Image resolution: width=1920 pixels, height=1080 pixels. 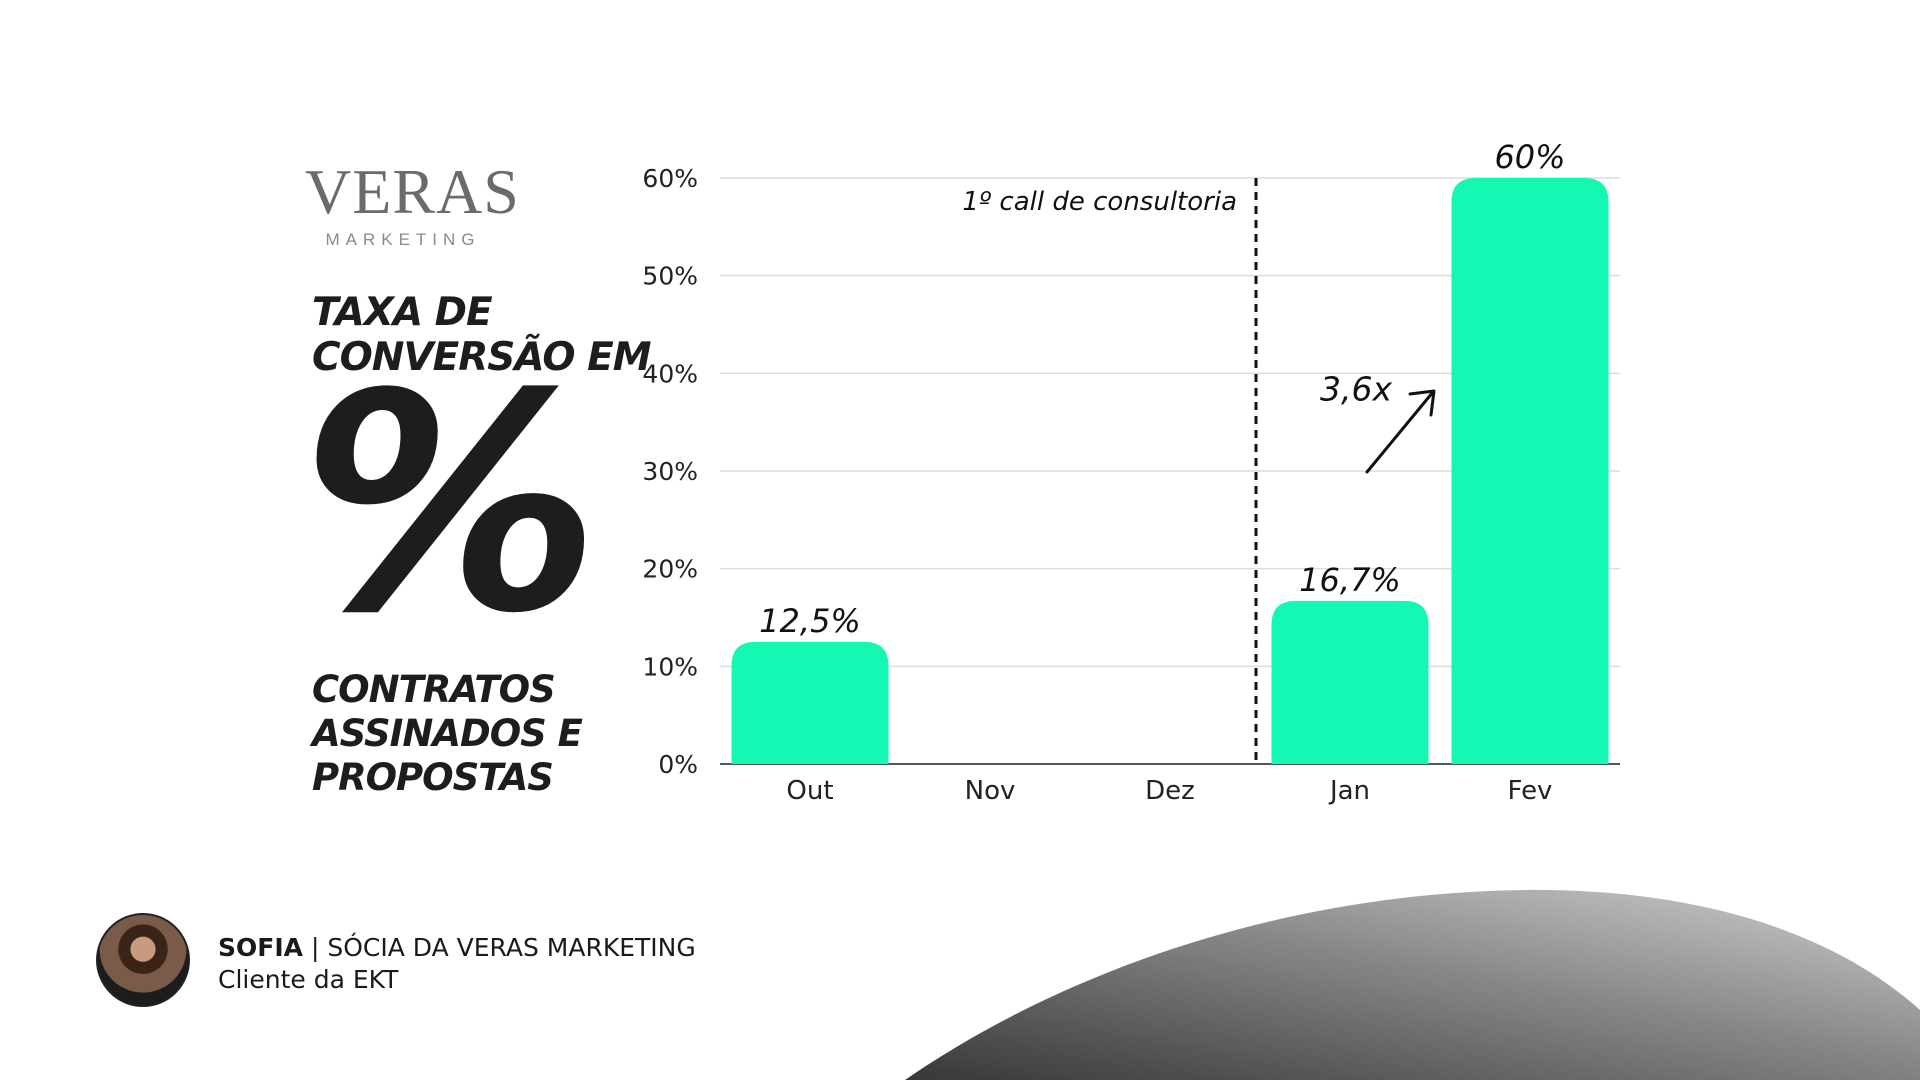 I want to click on x-tick-dez: Dez, so click(x=1170, y=791).